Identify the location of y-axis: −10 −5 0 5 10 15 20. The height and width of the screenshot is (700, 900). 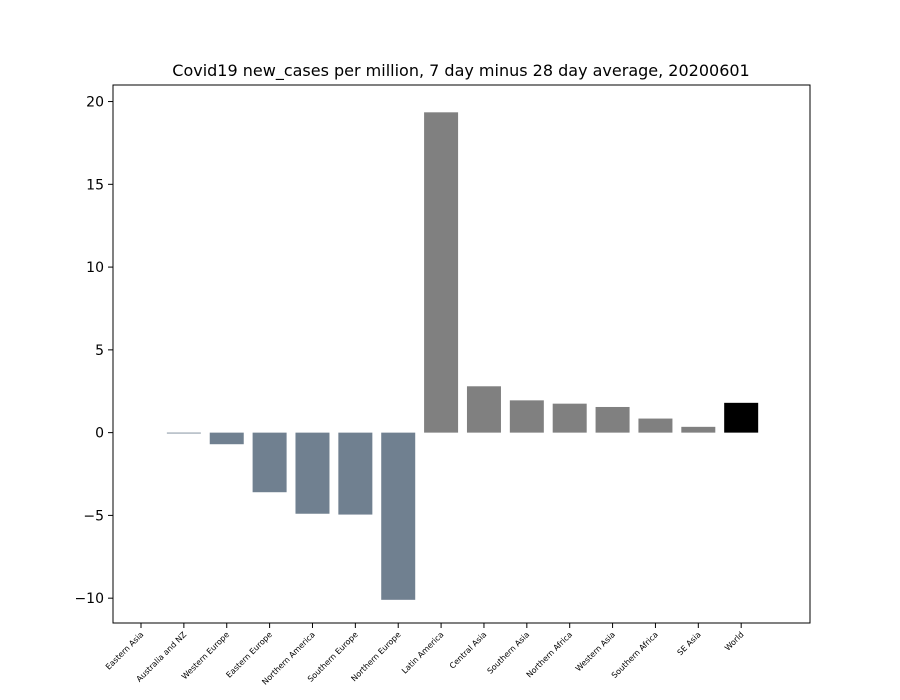
(93, 351).